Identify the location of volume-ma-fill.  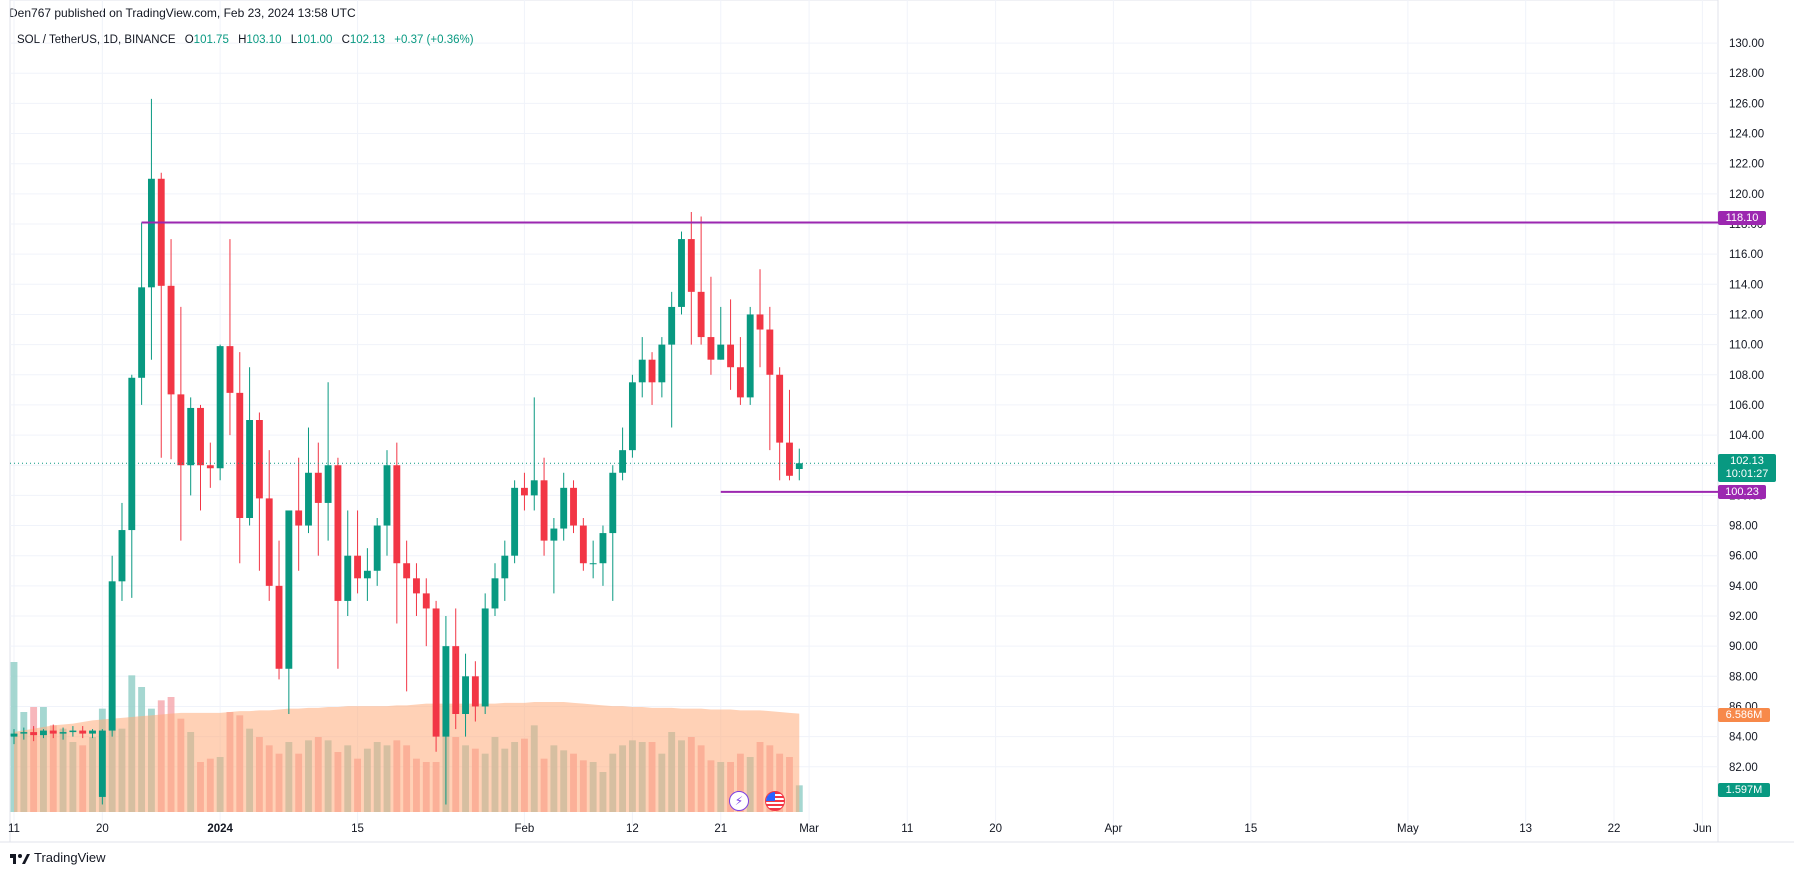
(407, 757).